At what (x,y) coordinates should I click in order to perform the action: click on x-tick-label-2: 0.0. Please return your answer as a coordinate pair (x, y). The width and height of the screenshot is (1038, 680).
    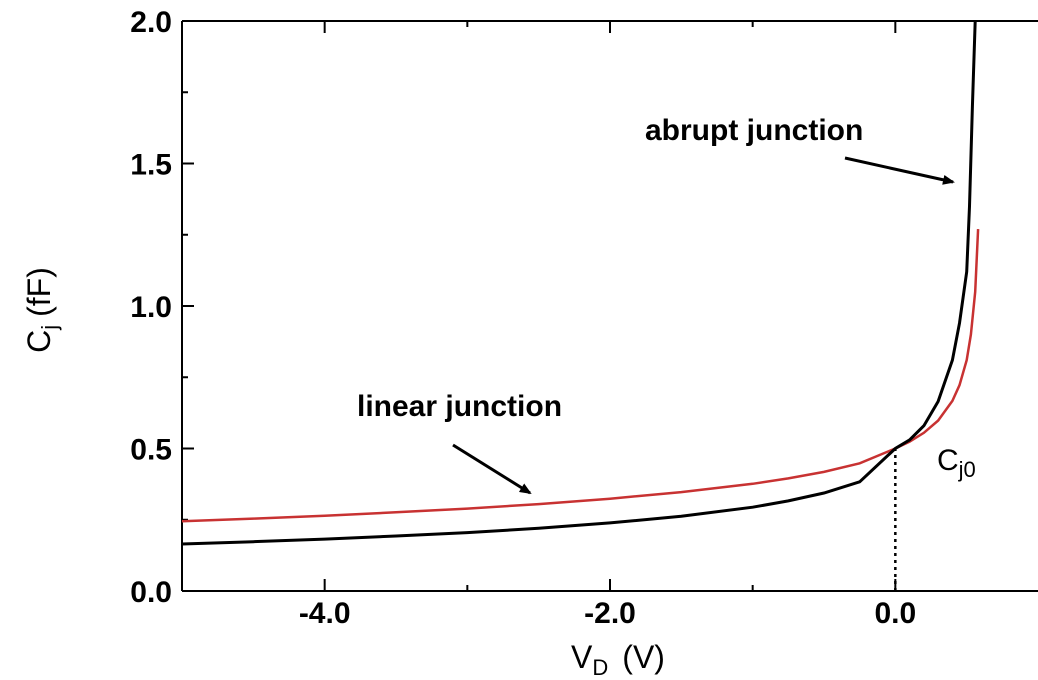
    Looking at the image, I should click on (895, 613).